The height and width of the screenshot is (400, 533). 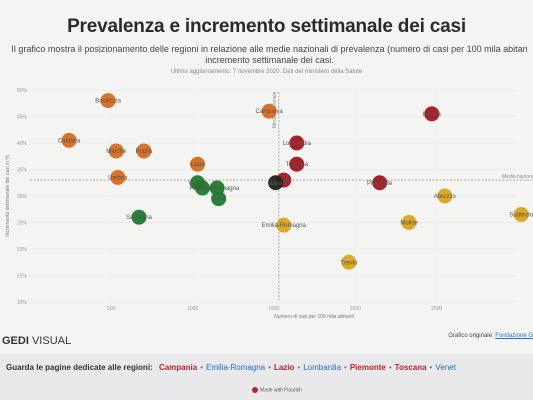 I want to click on data-point: Campania, so click(x=269, y=111).